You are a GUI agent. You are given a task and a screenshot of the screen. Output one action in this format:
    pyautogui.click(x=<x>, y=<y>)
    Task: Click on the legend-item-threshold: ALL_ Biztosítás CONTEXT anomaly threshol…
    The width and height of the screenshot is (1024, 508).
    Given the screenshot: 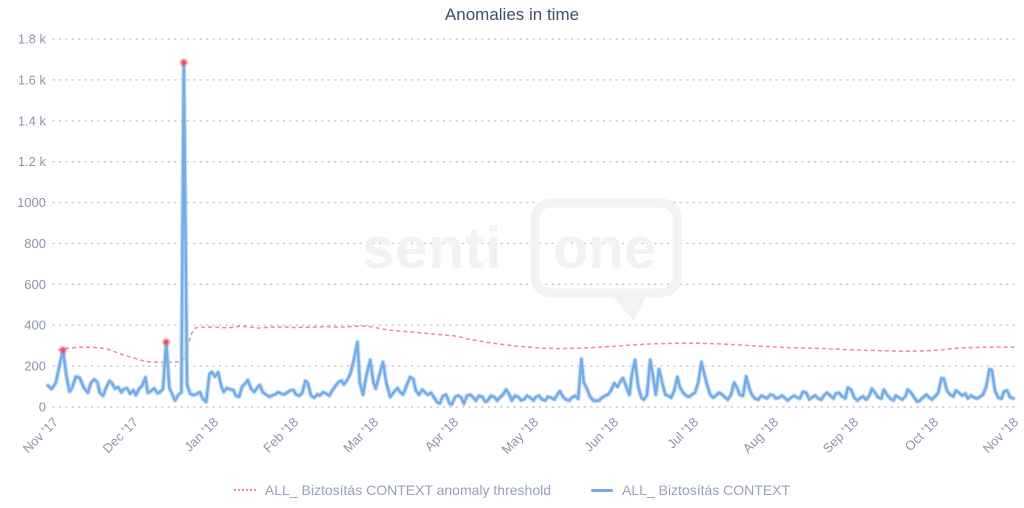 What is the action you would take?
    pyautogui.click(x=392, y=490)
    